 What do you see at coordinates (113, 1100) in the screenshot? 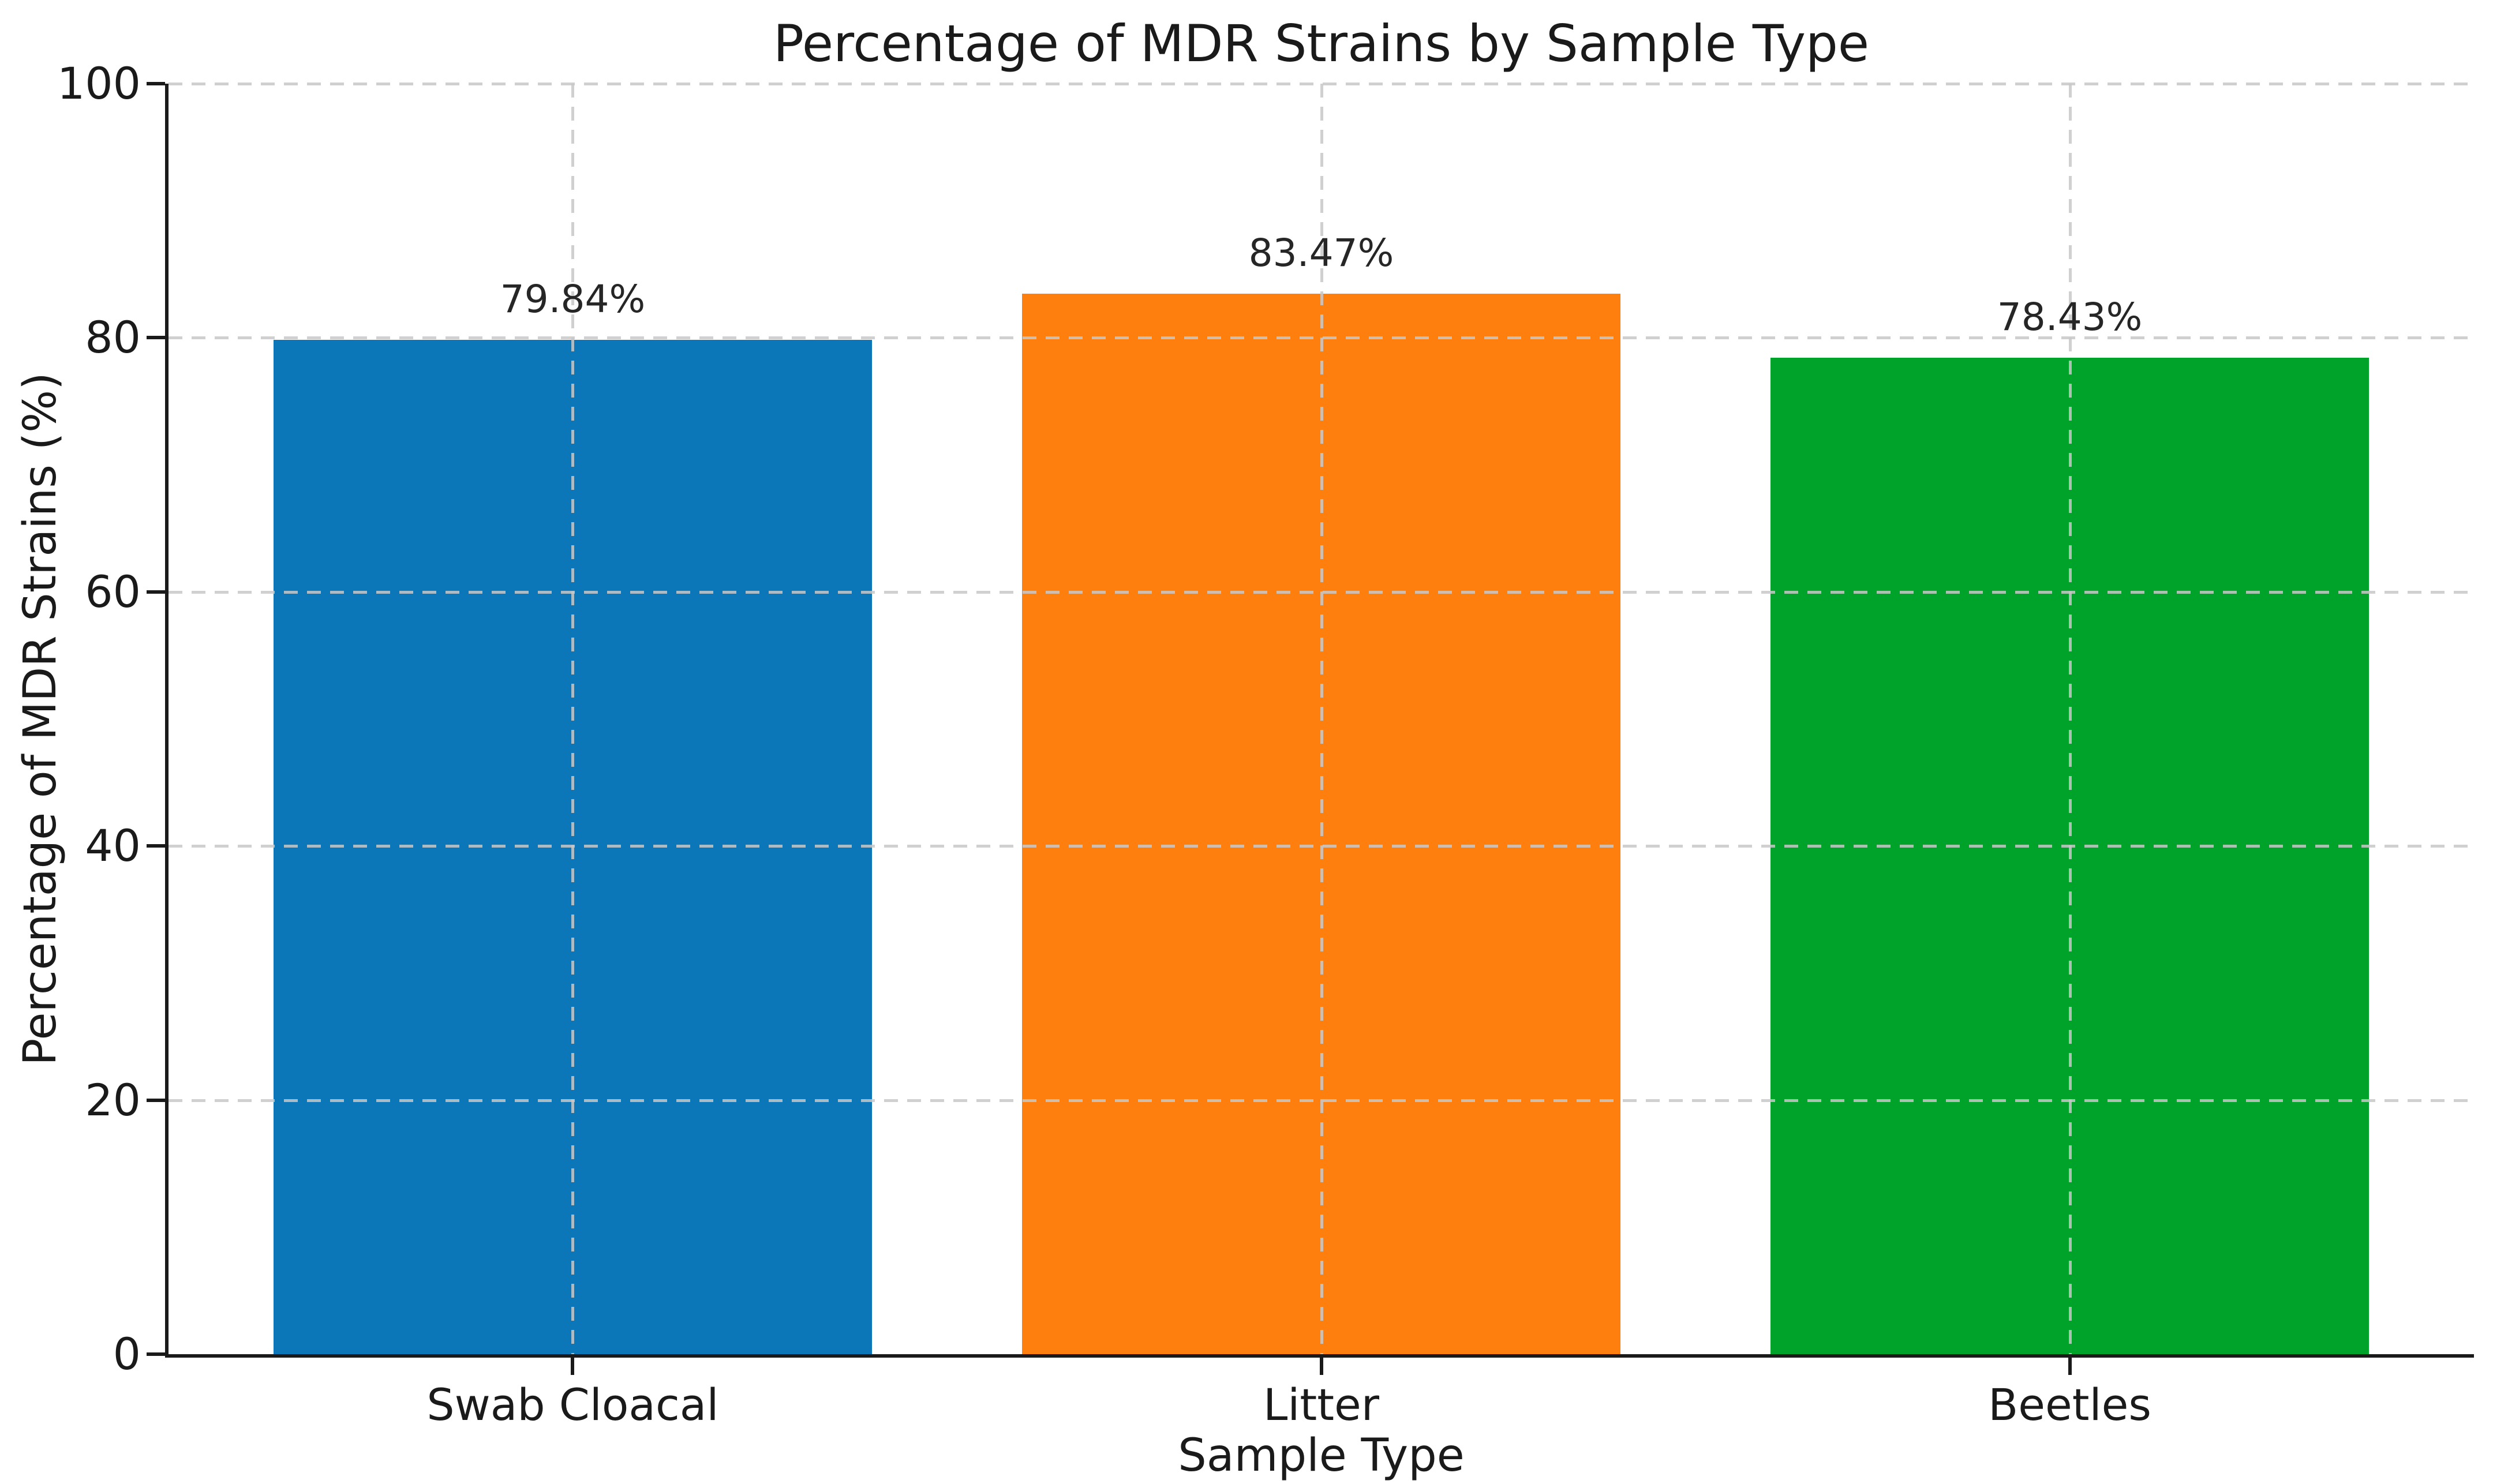
I see `y-tick-label-20: 20` at bounding box center [113, 1100].